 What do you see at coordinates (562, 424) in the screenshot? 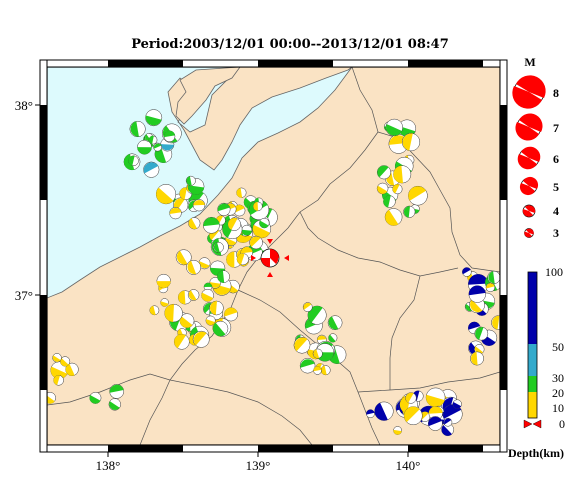
I see `depth-tick-0: 0` at bounding box center [562, 424].